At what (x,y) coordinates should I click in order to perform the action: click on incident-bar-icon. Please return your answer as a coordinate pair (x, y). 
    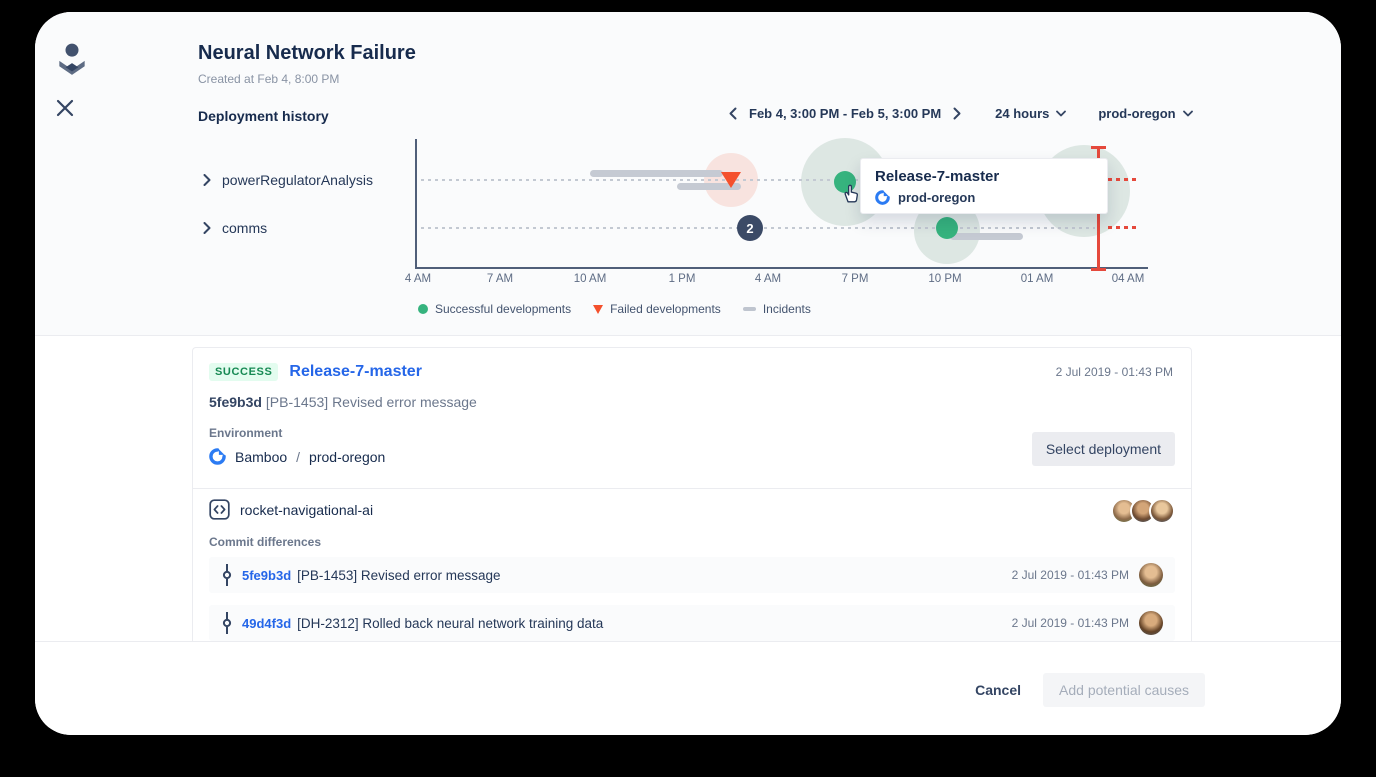
    Looking at the image, I should click on (749, 309).